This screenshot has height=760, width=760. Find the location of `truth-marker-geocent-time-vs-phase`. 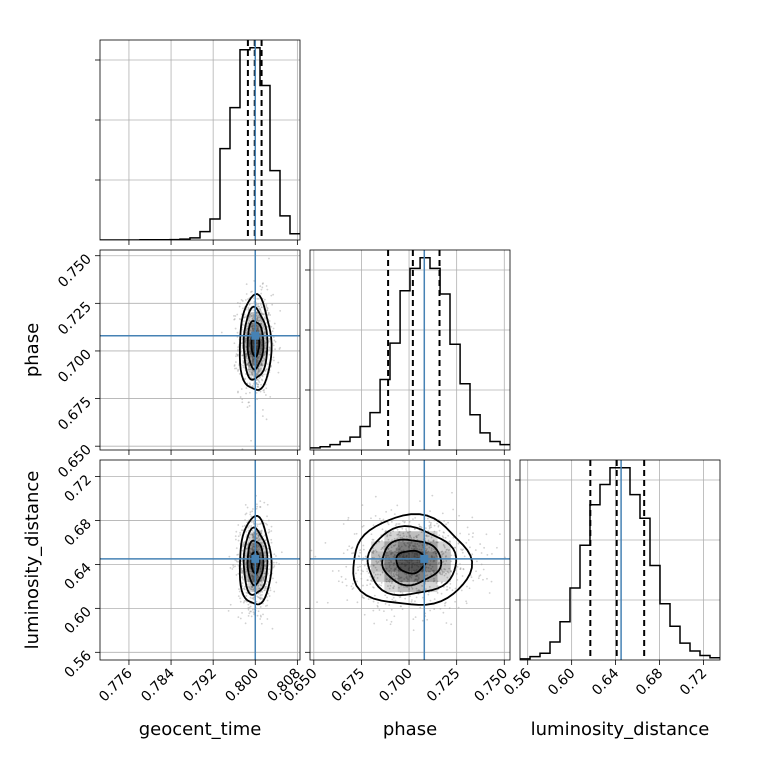

truth-marker-geocent-time-vs-phase is located at coordinates (255, 335).